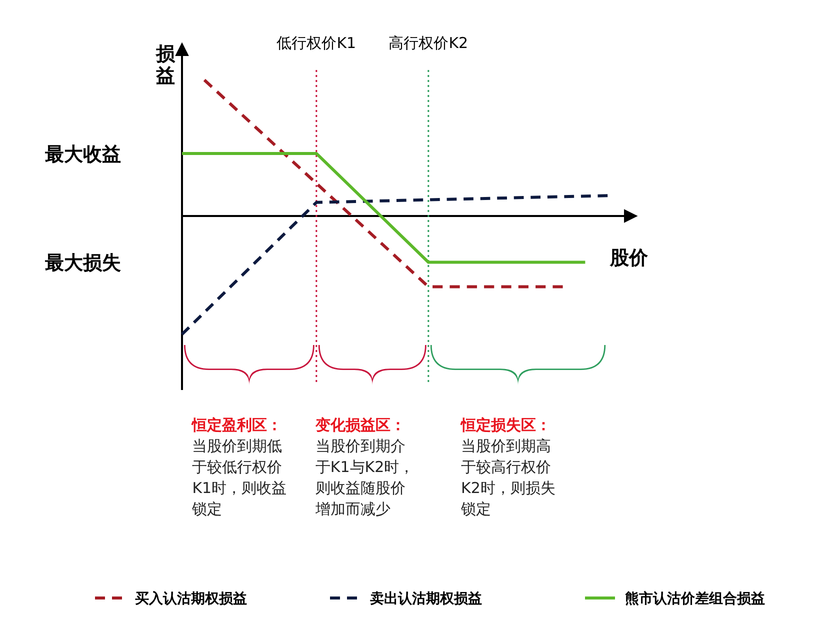 This screenshot has width=831, height=631. I want to click on legend-label: 熊市认沽价差组合损益, so click(695, 598).